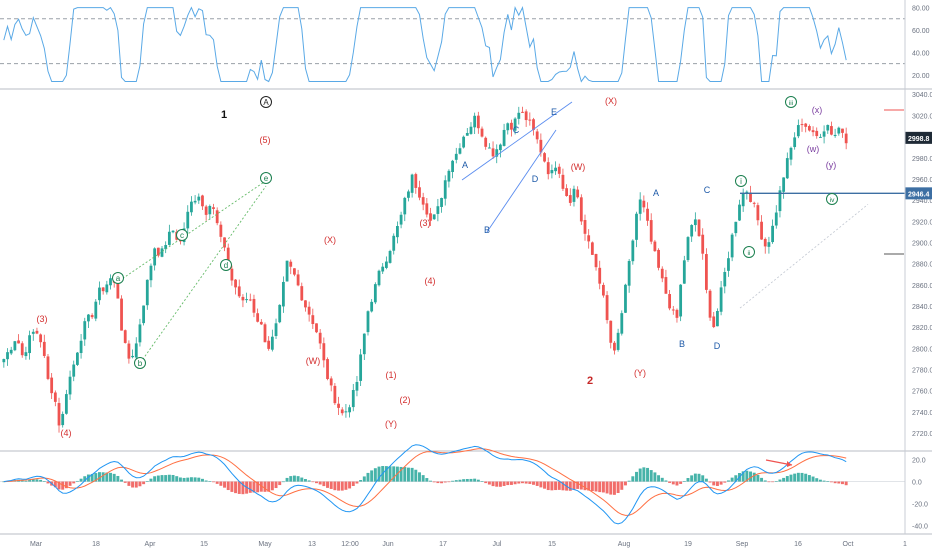 The width and height of the screenshot is (932, 550). I want to click on wave-label: c, so click(182, 235).